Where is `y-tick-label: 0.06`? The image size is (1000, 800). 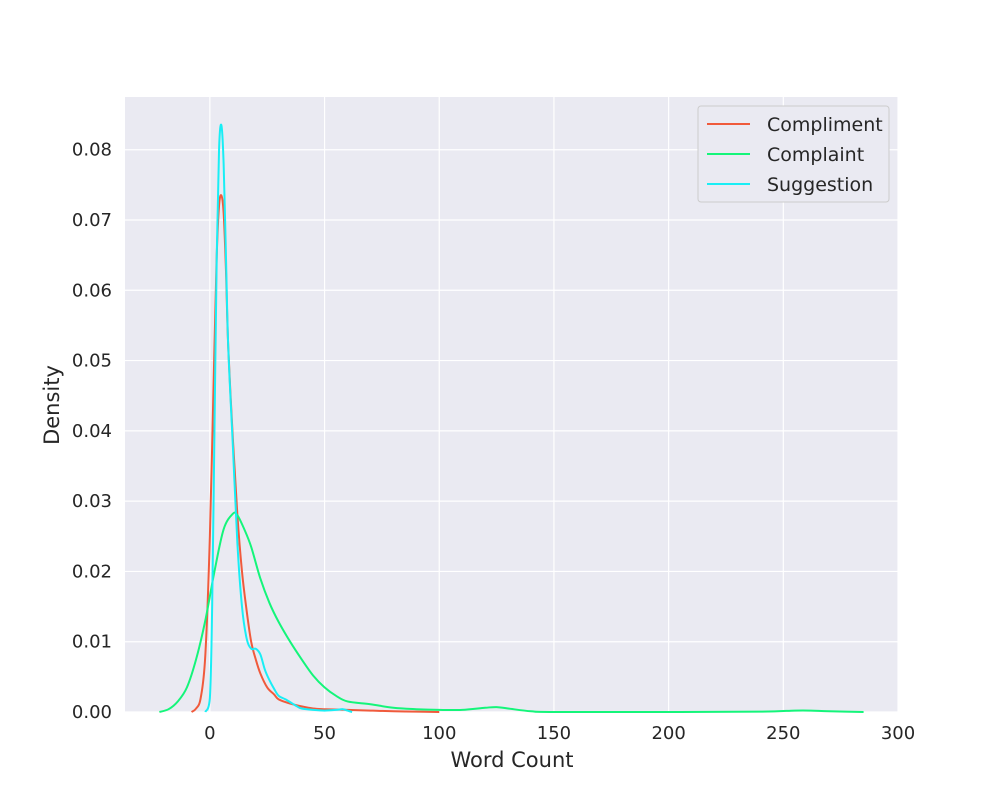 y-tick-label: 0.06 is located at coordinates (92, 290).